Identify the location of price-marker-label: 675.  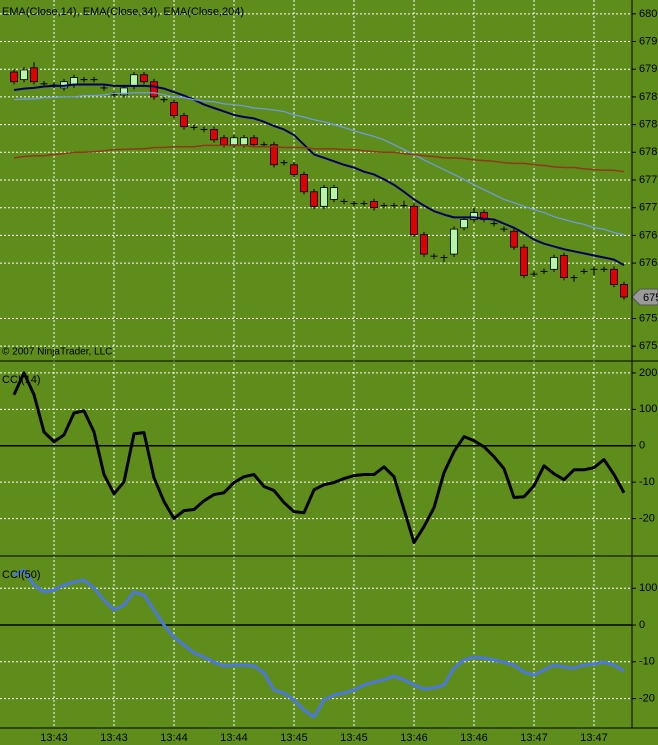
(650, 298).